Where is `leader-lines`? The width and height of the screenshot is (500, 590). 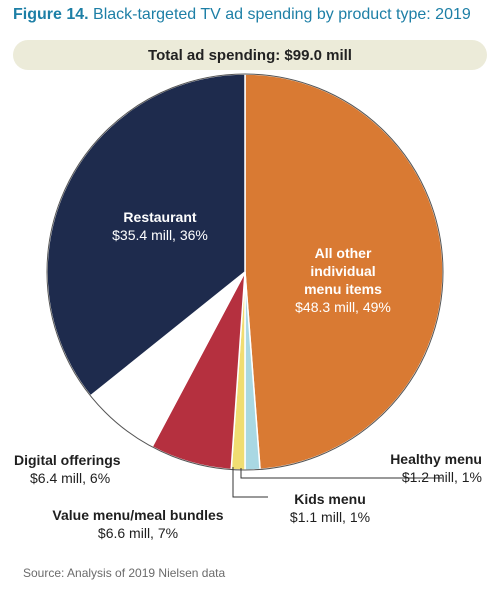
leader-lines is located at coordinates (337, 482).